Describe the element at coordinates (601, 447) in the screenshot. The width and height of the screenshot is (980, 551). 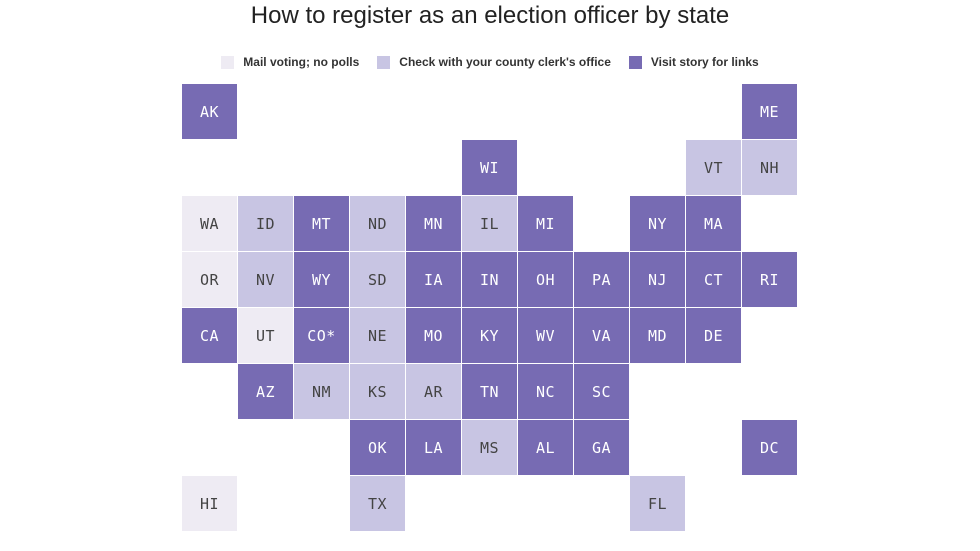
I see `state-tile-ga: GA` at that location.